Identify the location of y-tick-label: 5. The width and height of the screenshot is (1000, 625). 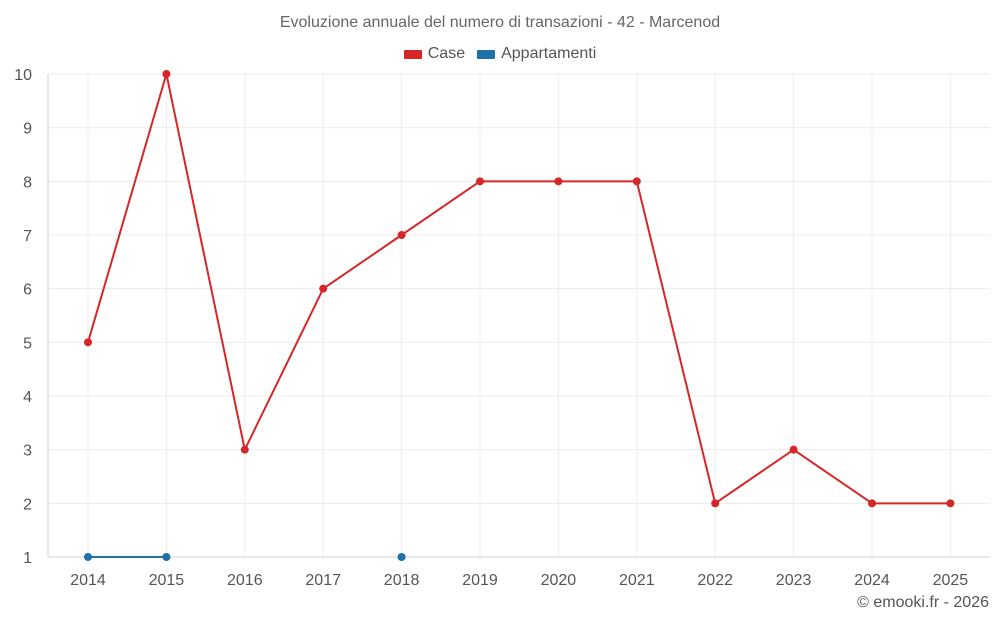
(27, 343).